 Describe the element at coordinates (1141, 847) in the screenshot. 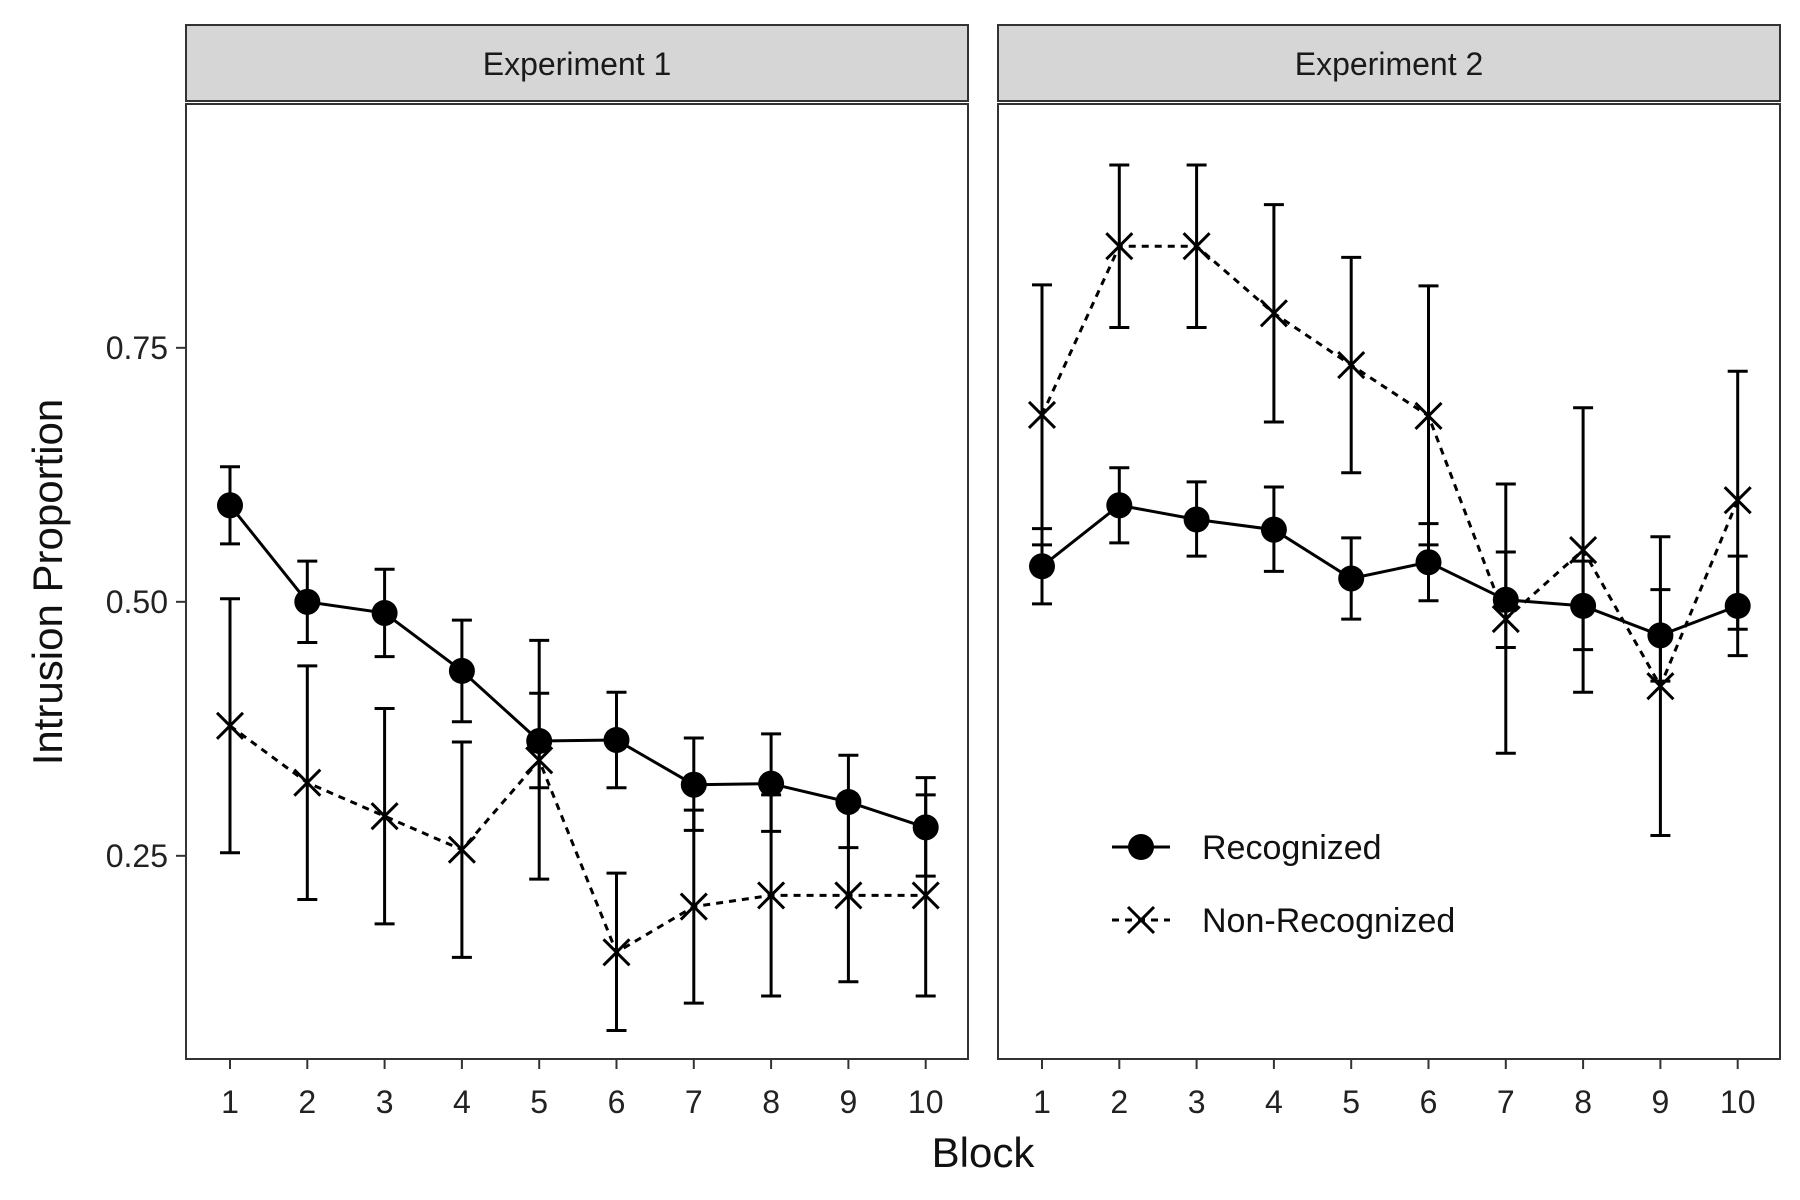

I see `legend-marker-recognized` at that location.